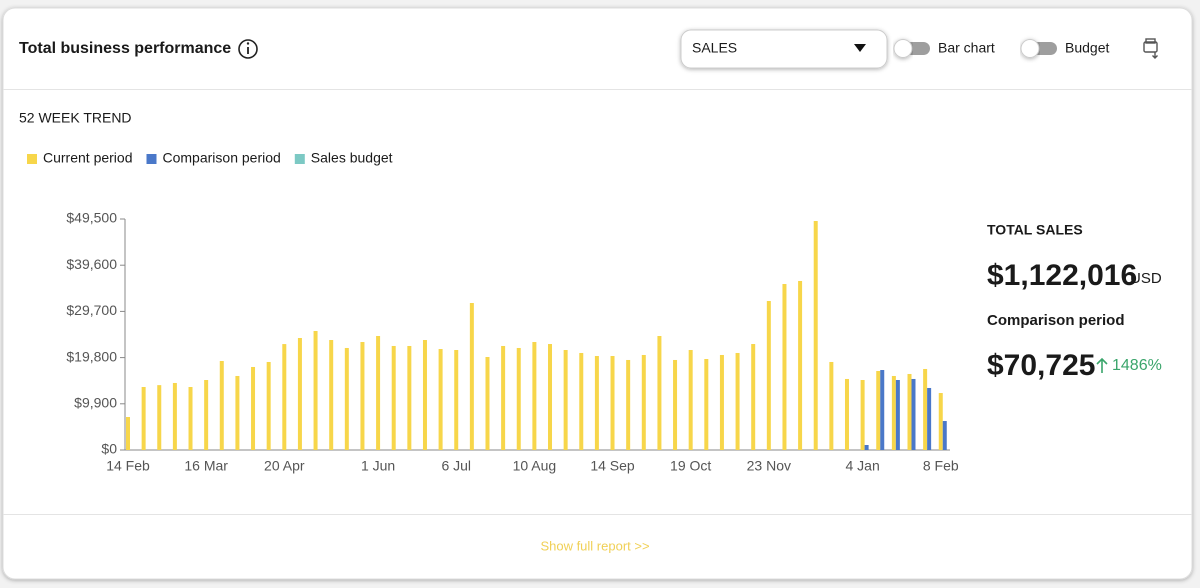 The image size is (1200, 588). Describe the element at coordinates (1087, 48) in the screenshot. I see `toggle-label: Budget` at that location.